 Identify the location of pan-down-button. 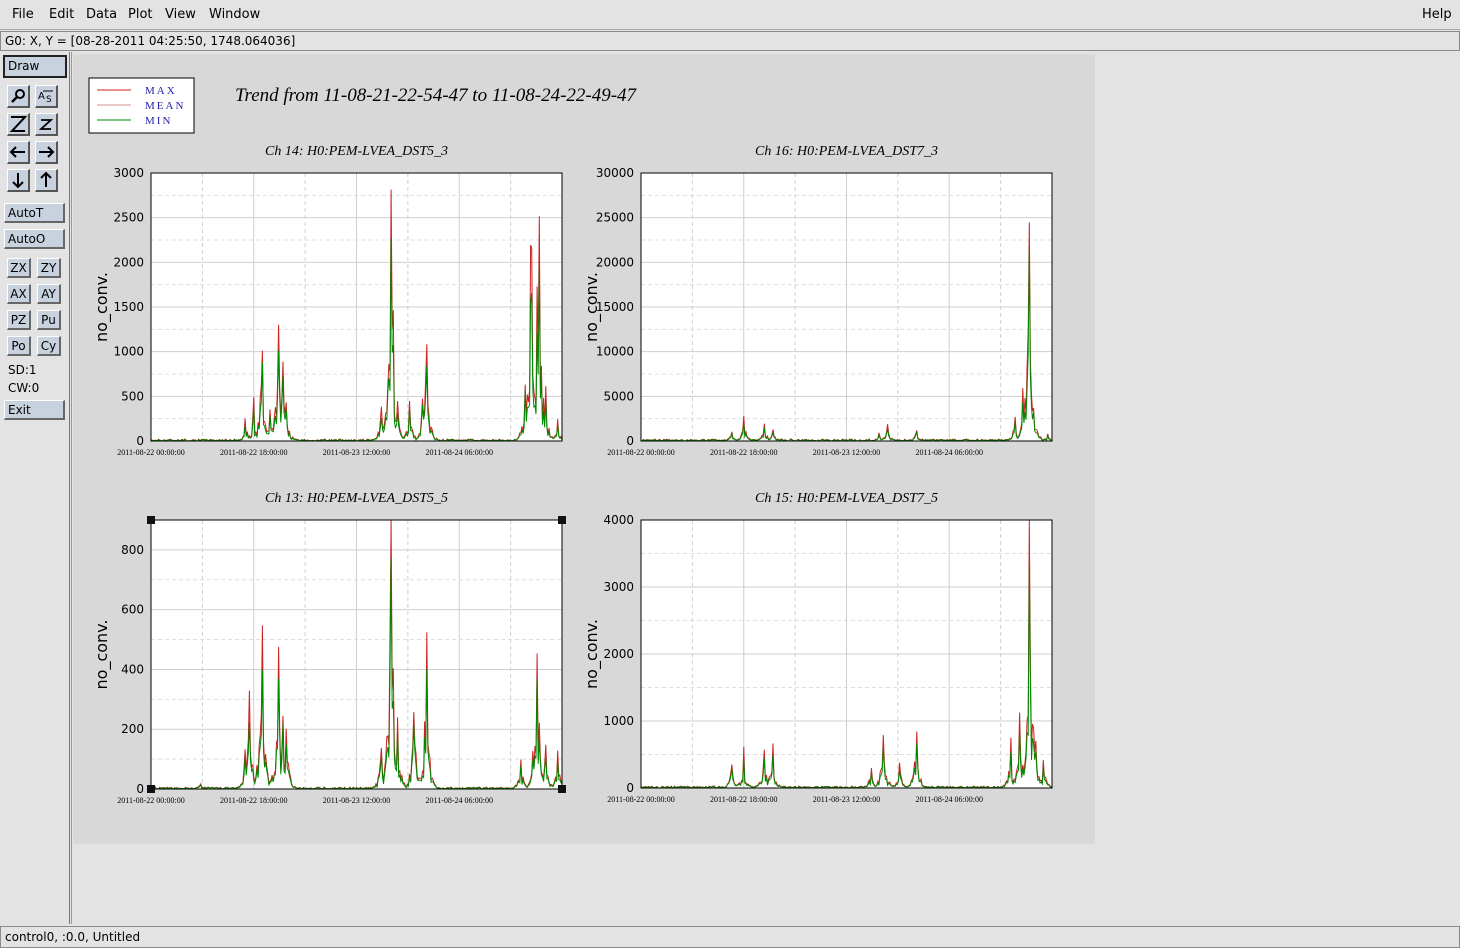
(18, 180).